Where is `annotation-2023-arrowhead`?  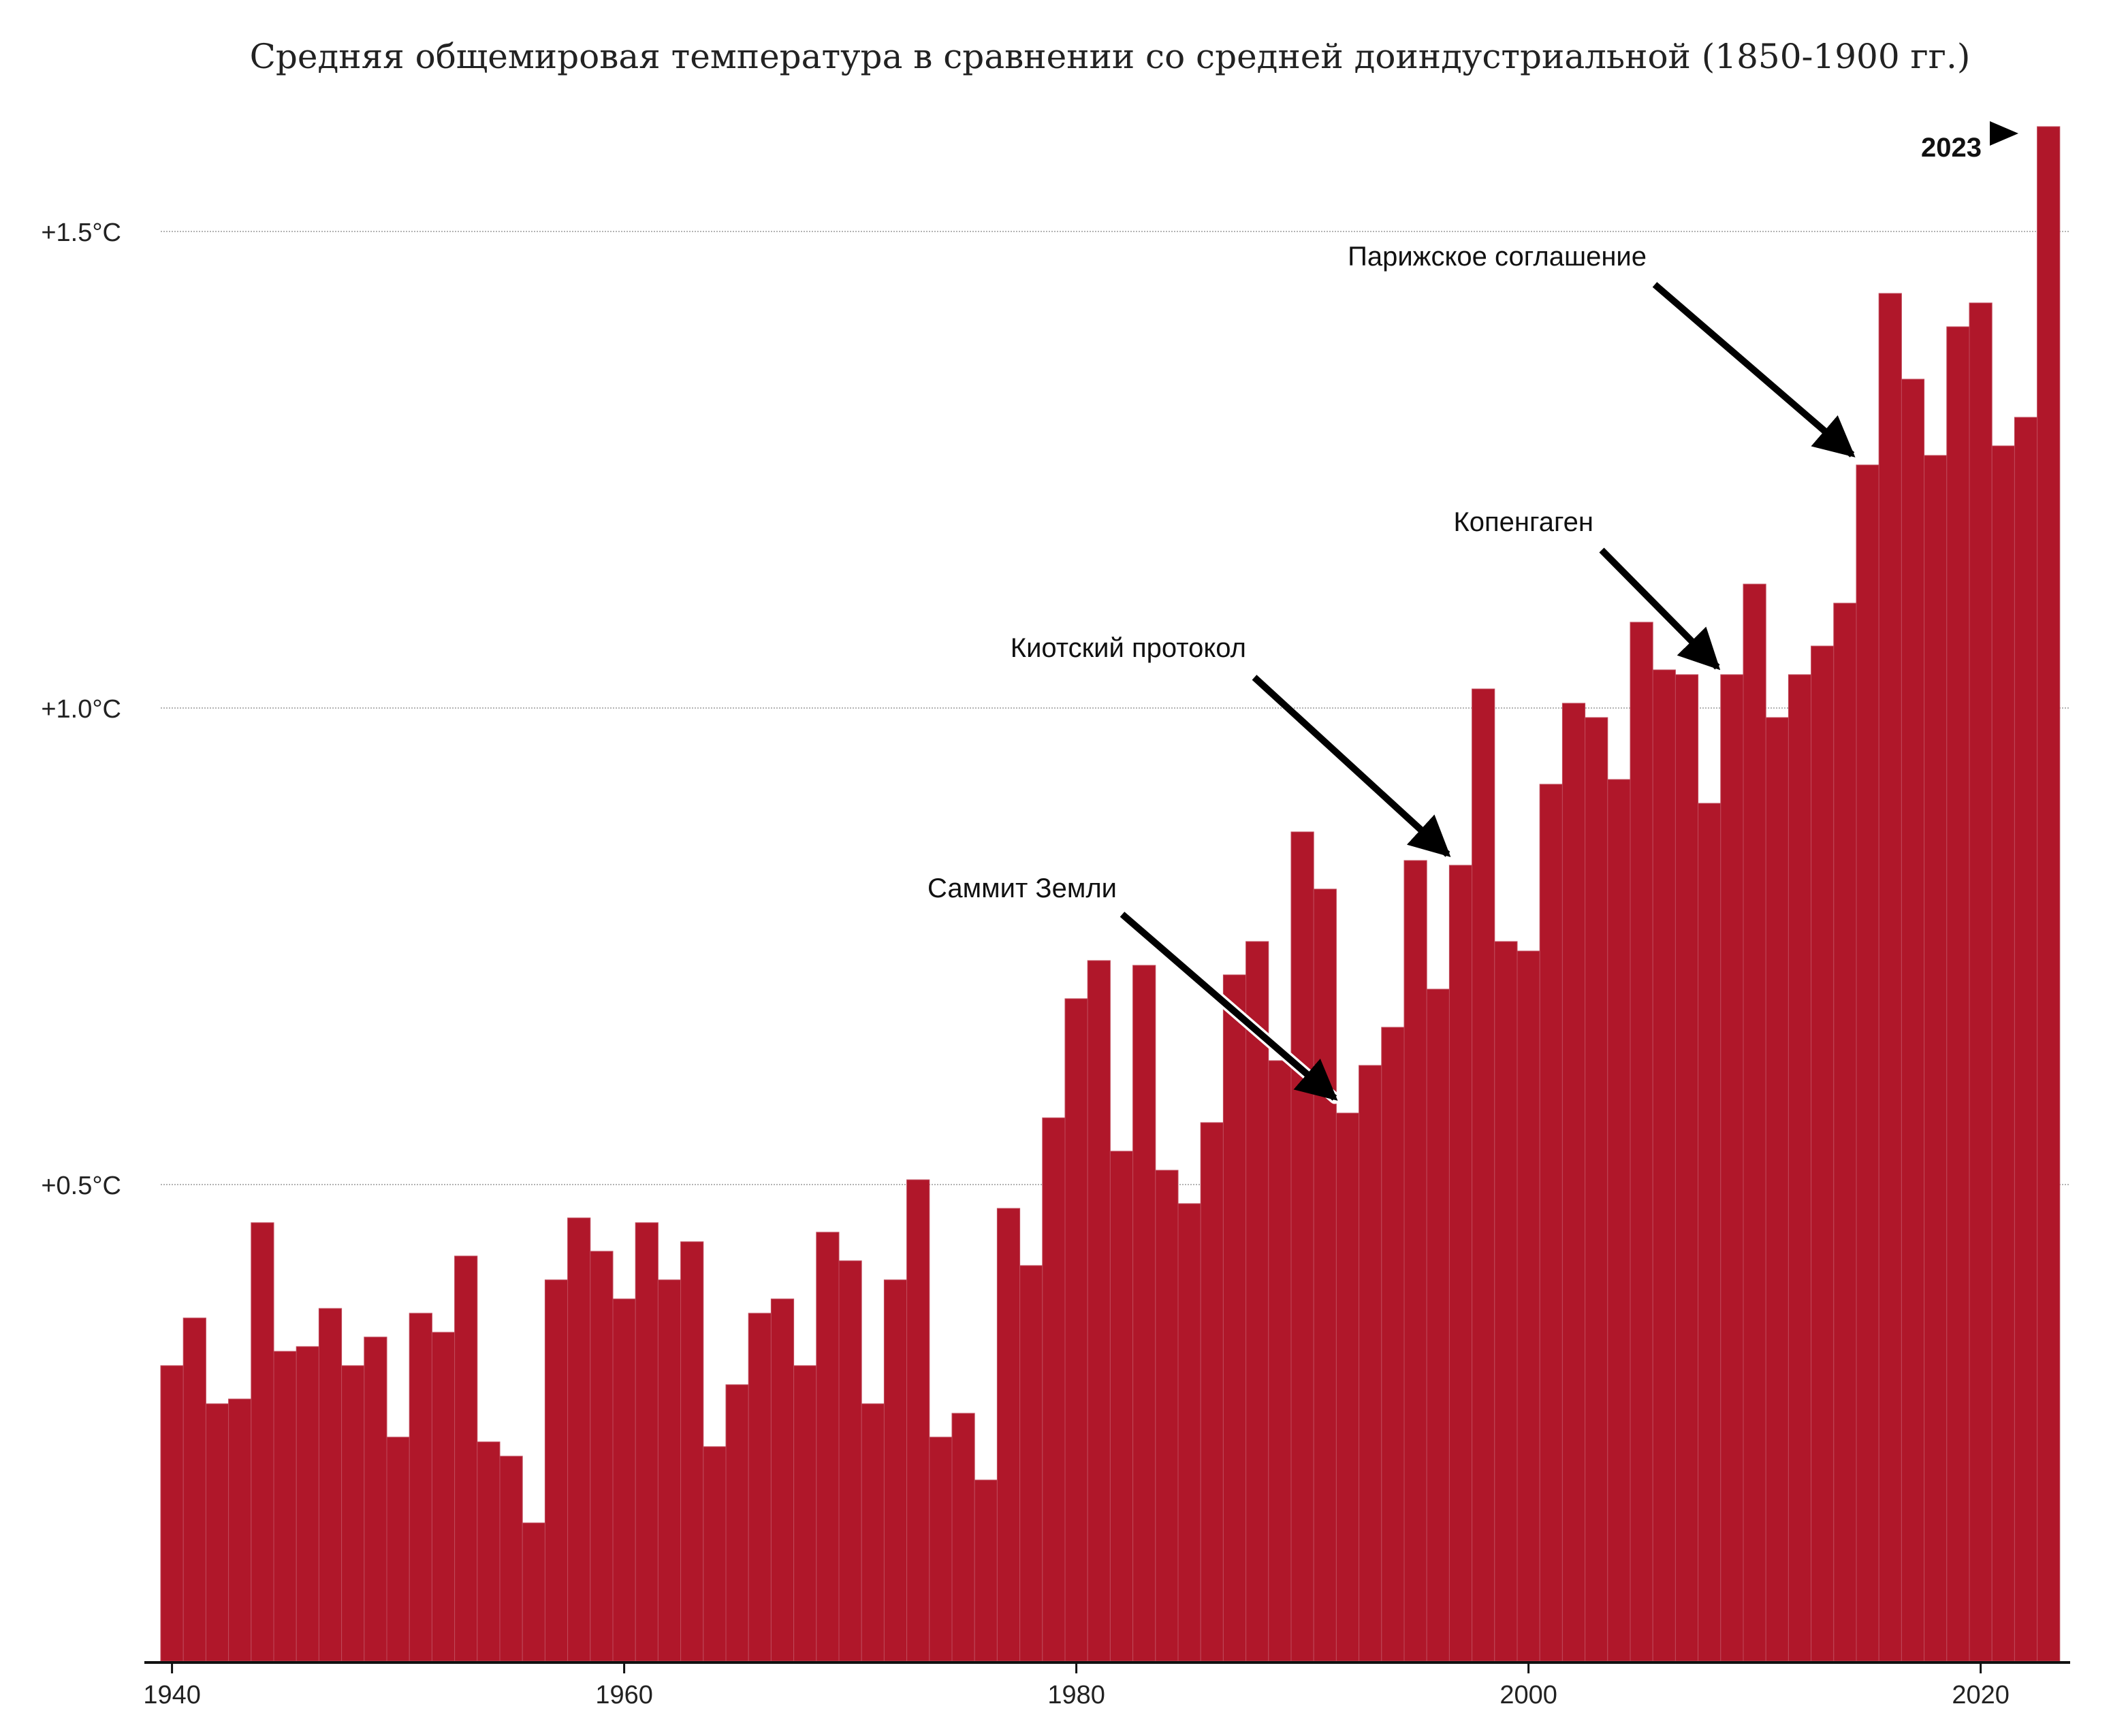 annotation-2023-arrowhead is located at coordinates (2004, 133).